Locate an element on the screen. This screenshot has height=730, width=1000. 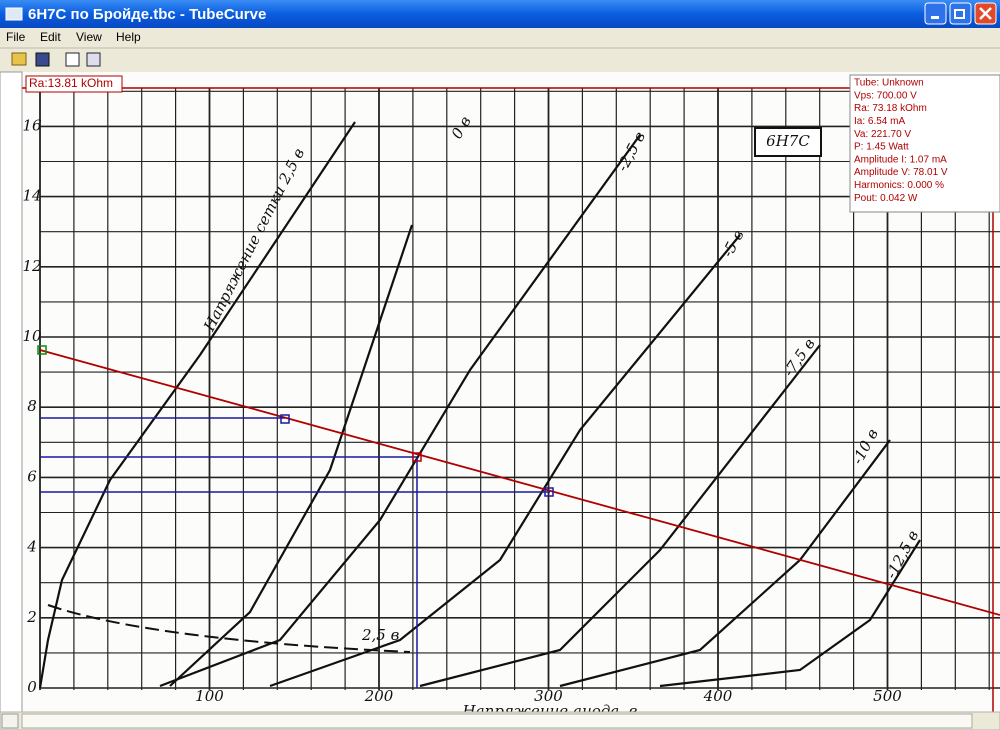
close-icon is located at coordinates (985, 13).